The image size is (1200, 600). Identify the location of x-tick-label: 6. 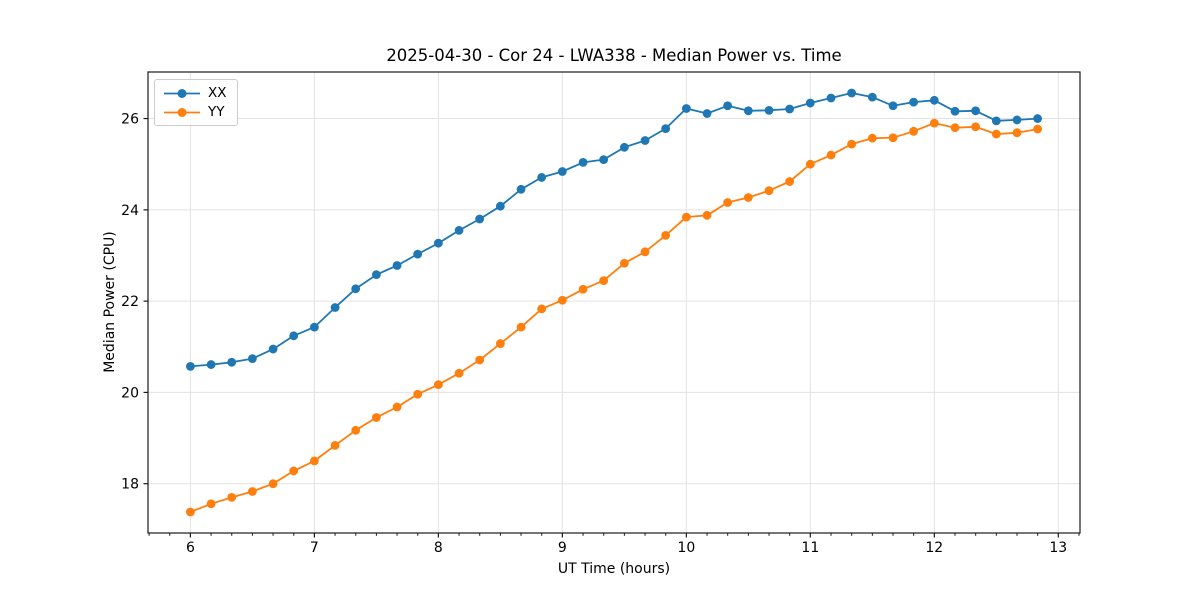
(190, 548).